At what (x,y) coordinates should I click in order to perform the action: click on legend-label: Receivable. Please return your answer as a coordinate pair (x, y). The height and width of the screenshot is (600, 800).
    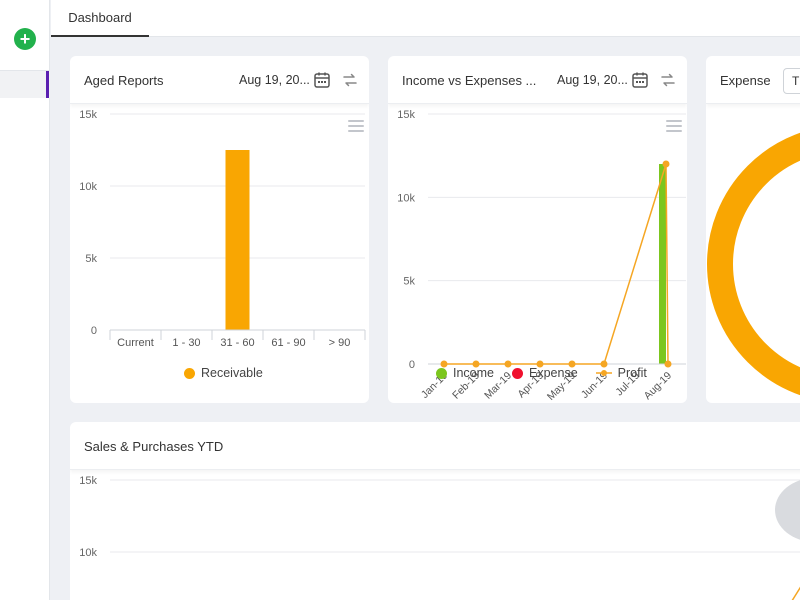
    Looking at the image, I should click on (232, 373).